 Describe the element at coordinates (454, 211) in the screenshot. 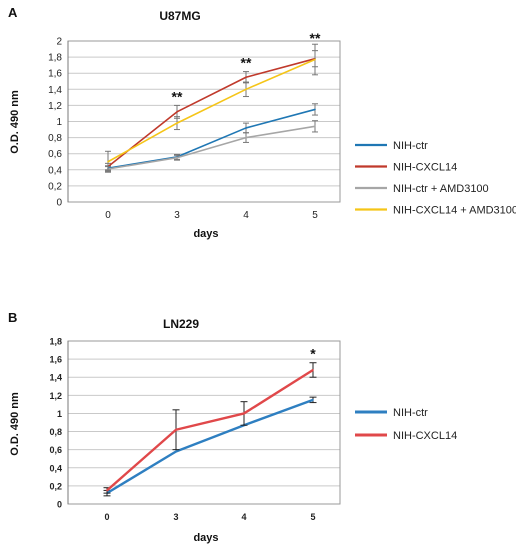

I see `legend-label: NIH-CXCL14 + AMD3100` at that location.